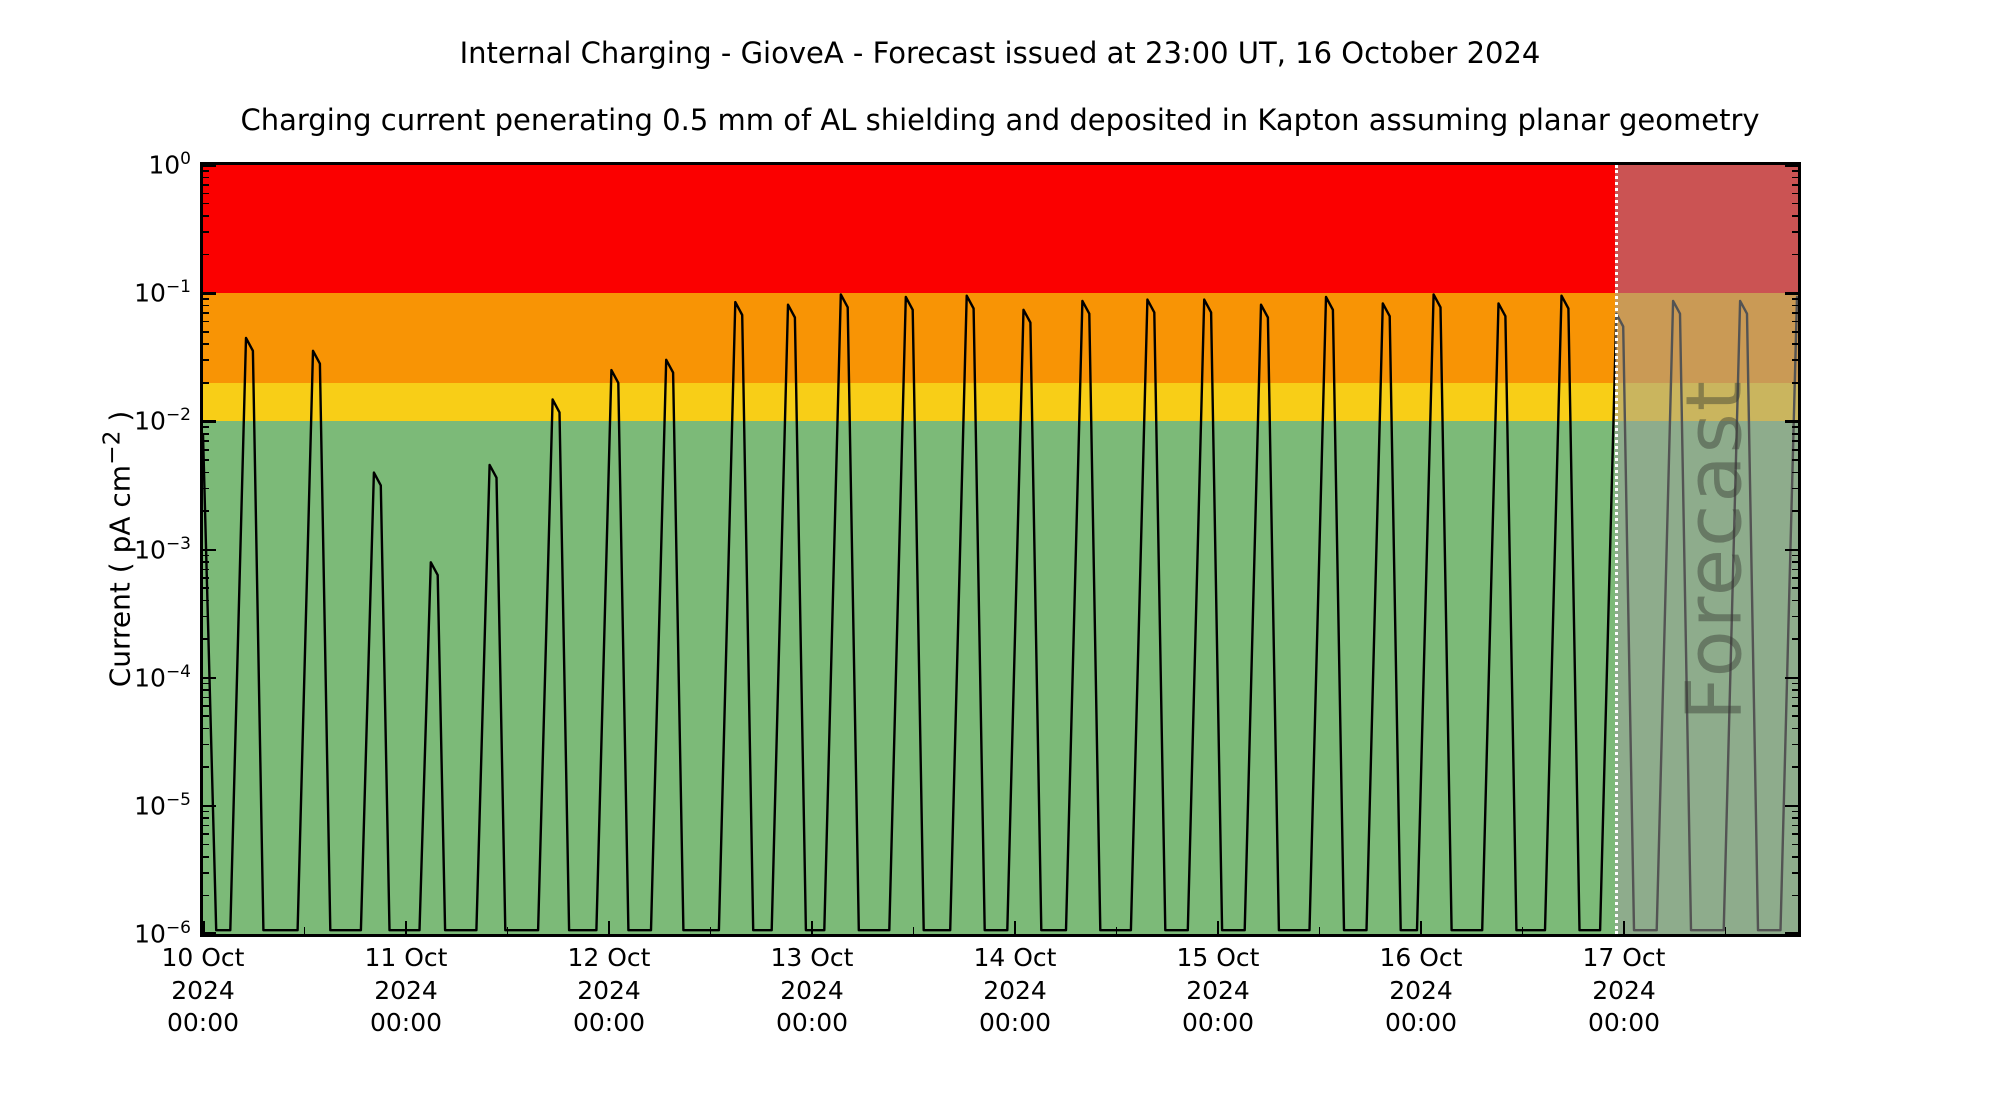 The height and width of the screenshot is (1100, 2000). Describe the element at coordinates (1421, 991) in the screenshot. I see `x-tick-label: 16 Oct 2024 00:00` at that location.